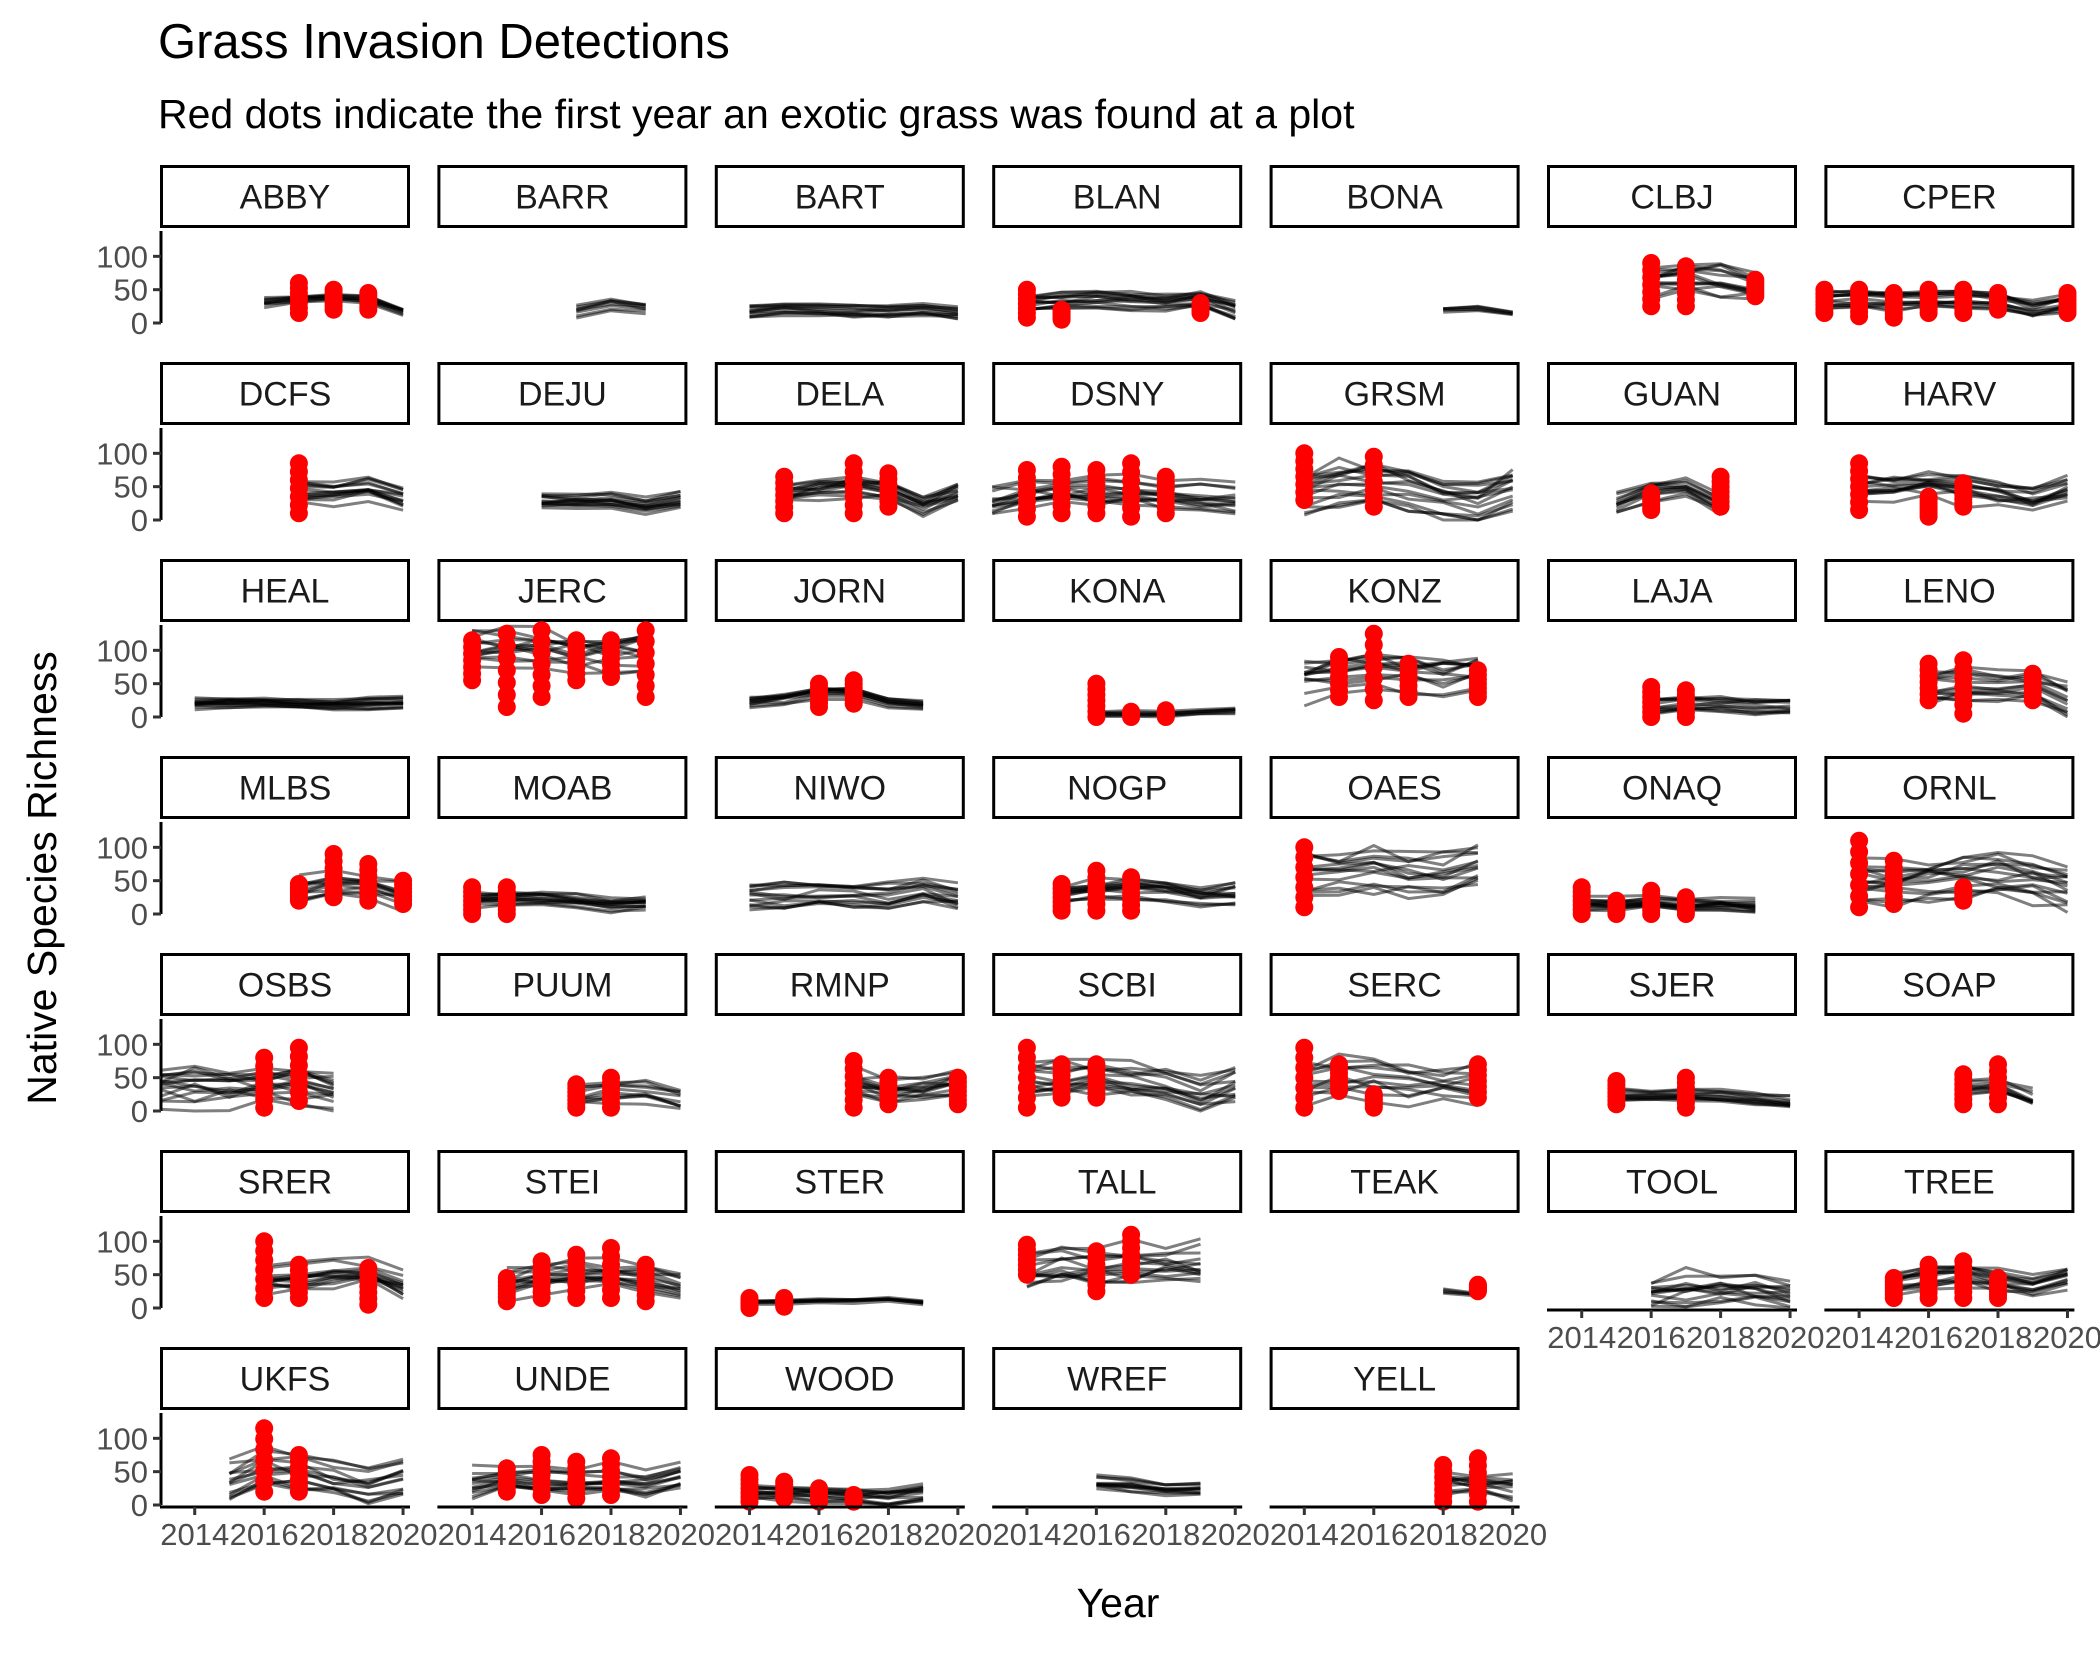 Image resolution: width=2100 pixels, height=1655 pixels. What do you see at coordinates (1117, 1225) in the screenshot?
I see `facet-tall: TALL` at bounding box center [1117, 1225].